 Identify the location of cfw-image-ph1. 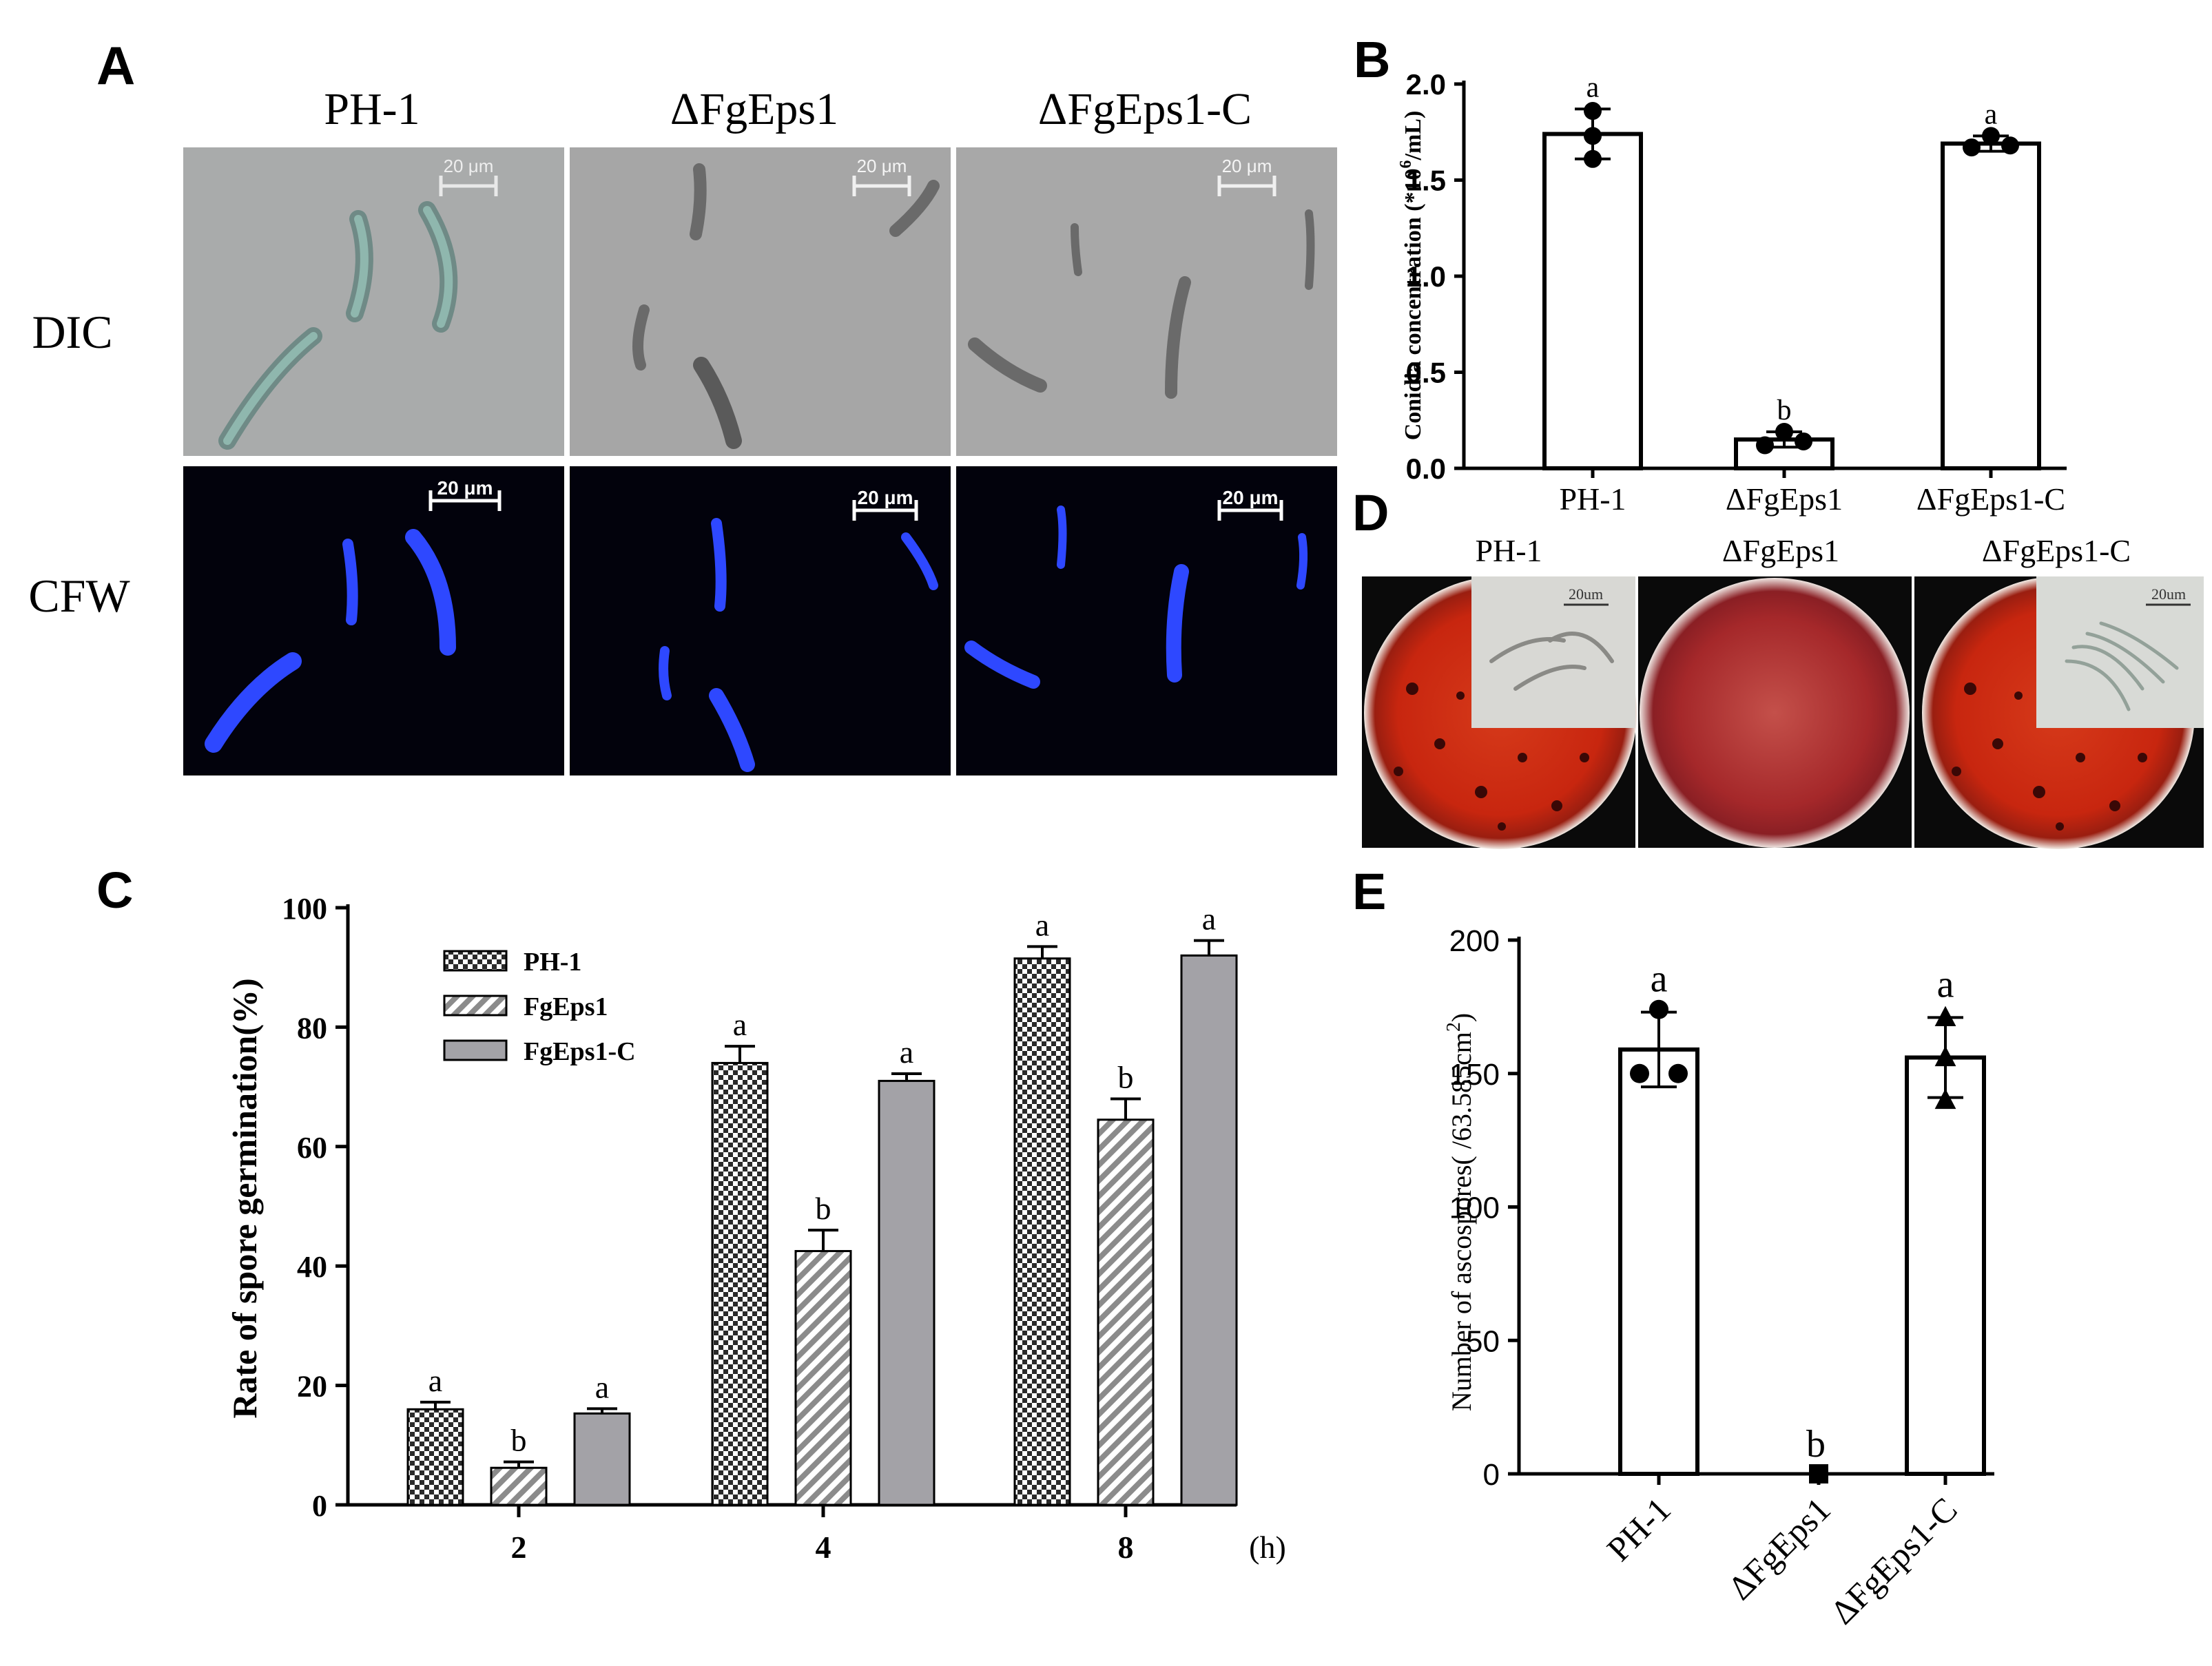
(374, 620).